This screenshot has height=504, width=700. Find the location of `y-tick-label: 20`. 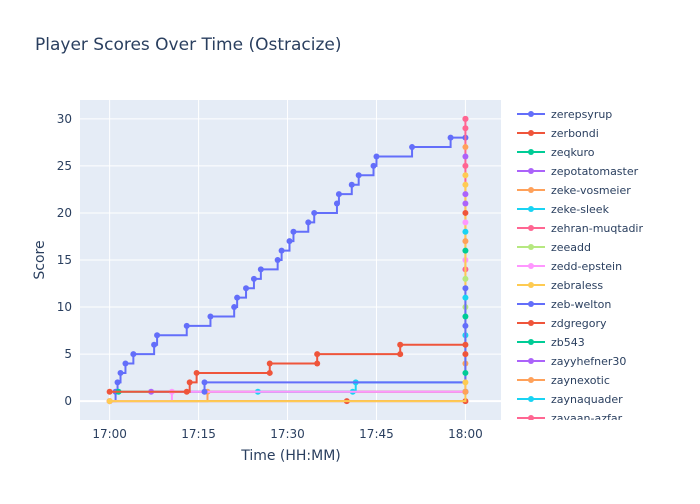

y-tick-label: 20 is located at coordinates (64, 213).